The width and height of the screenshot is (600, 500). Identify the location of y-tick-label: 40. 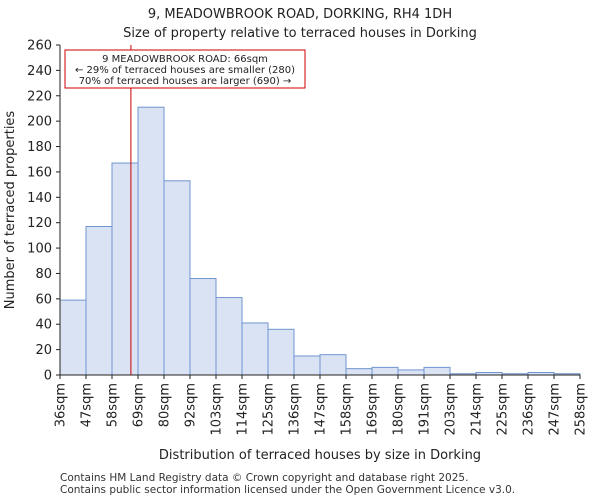
(43, 325).